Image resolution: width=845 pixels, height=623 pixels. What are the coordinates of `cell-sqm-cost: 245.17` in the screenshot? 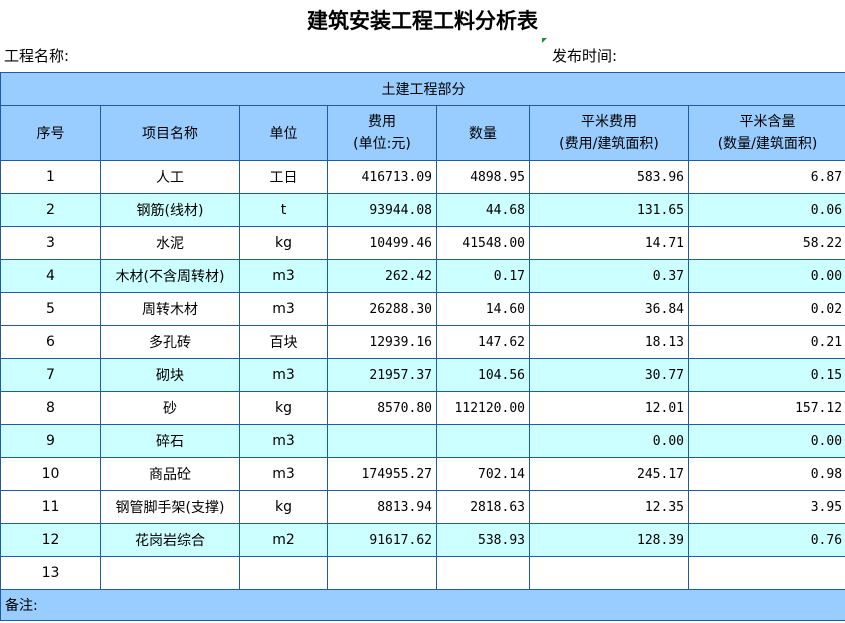 It's located at (609, 474).